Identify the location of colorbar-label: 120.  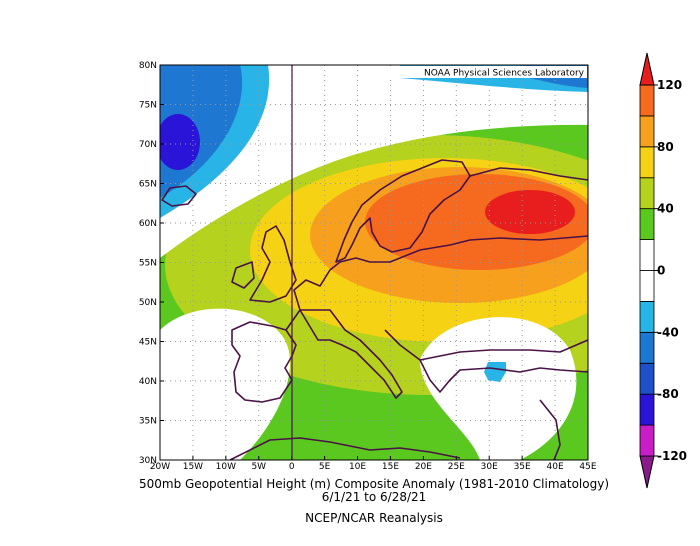
(669, 85).